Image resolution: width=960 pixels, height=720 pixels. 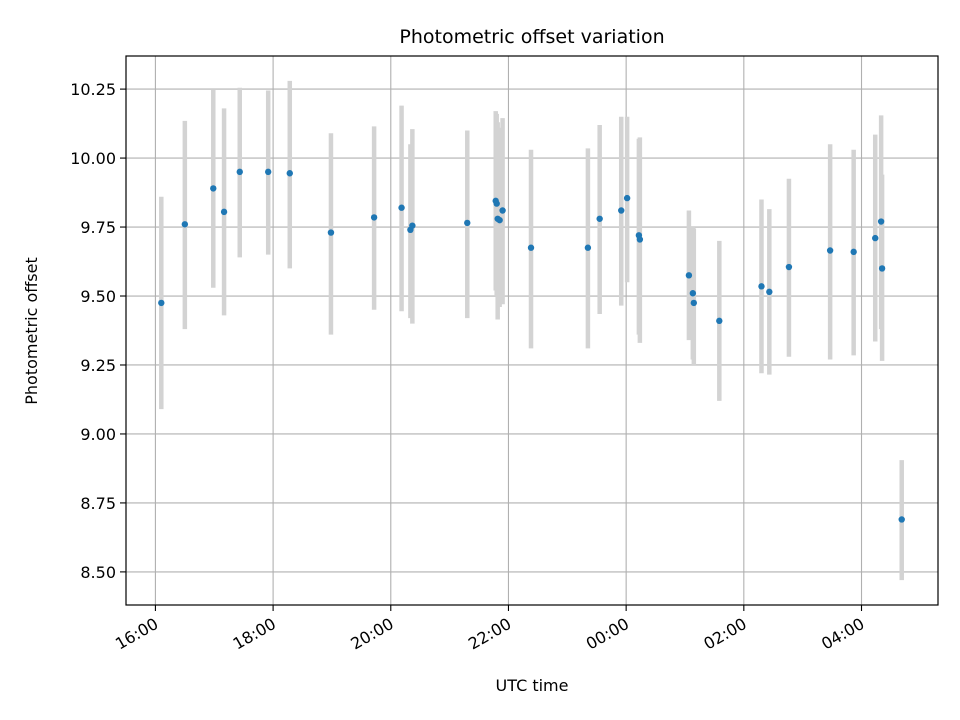 I want to click on y-ticks: 8.50 8.75 9.00 9.25 9.50 9.75 10.00 10.25, so click(x=98, y=331).